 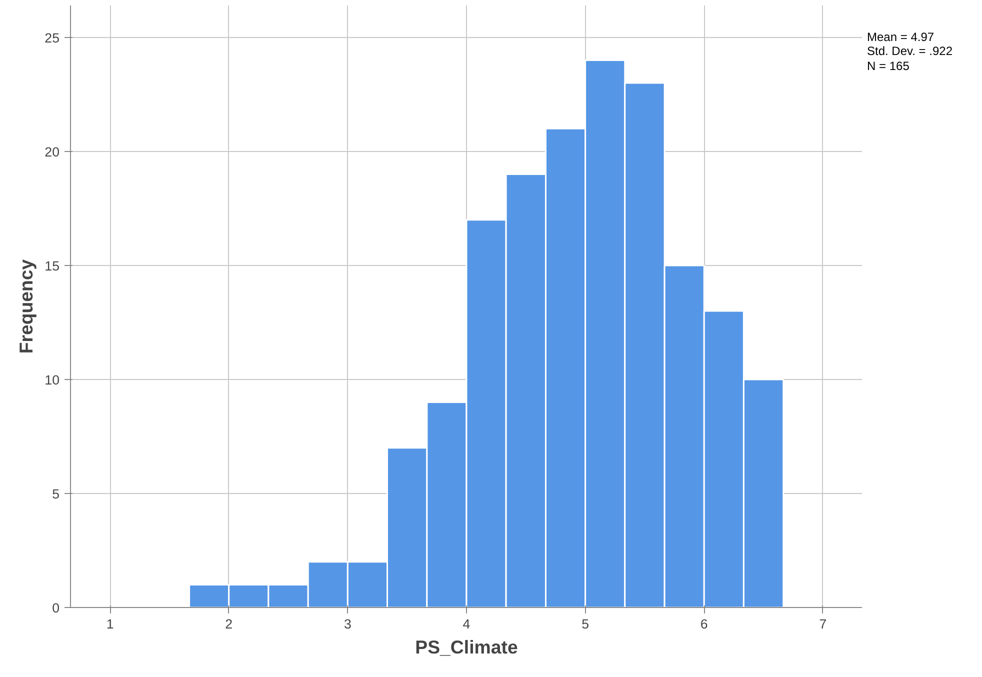 I want to click on x-tick-label: 3, so click(x=348, y=624).